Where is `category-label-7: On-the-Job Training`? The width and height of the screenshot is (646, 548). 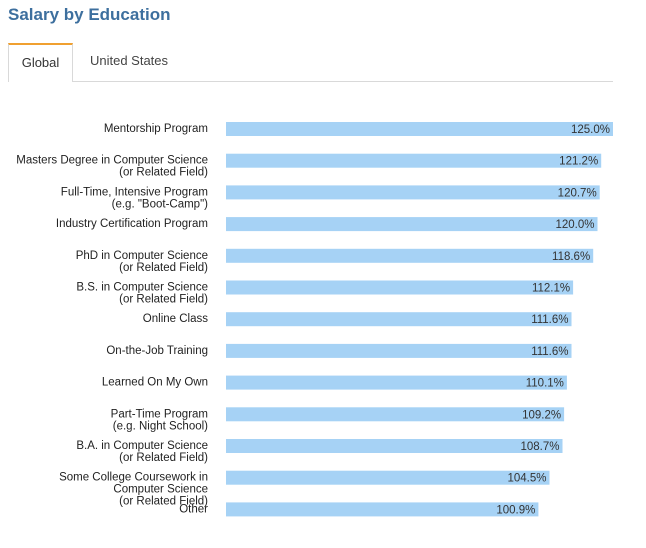
category-label-7: On-the-Job Training is located at coordinates (157, 351).